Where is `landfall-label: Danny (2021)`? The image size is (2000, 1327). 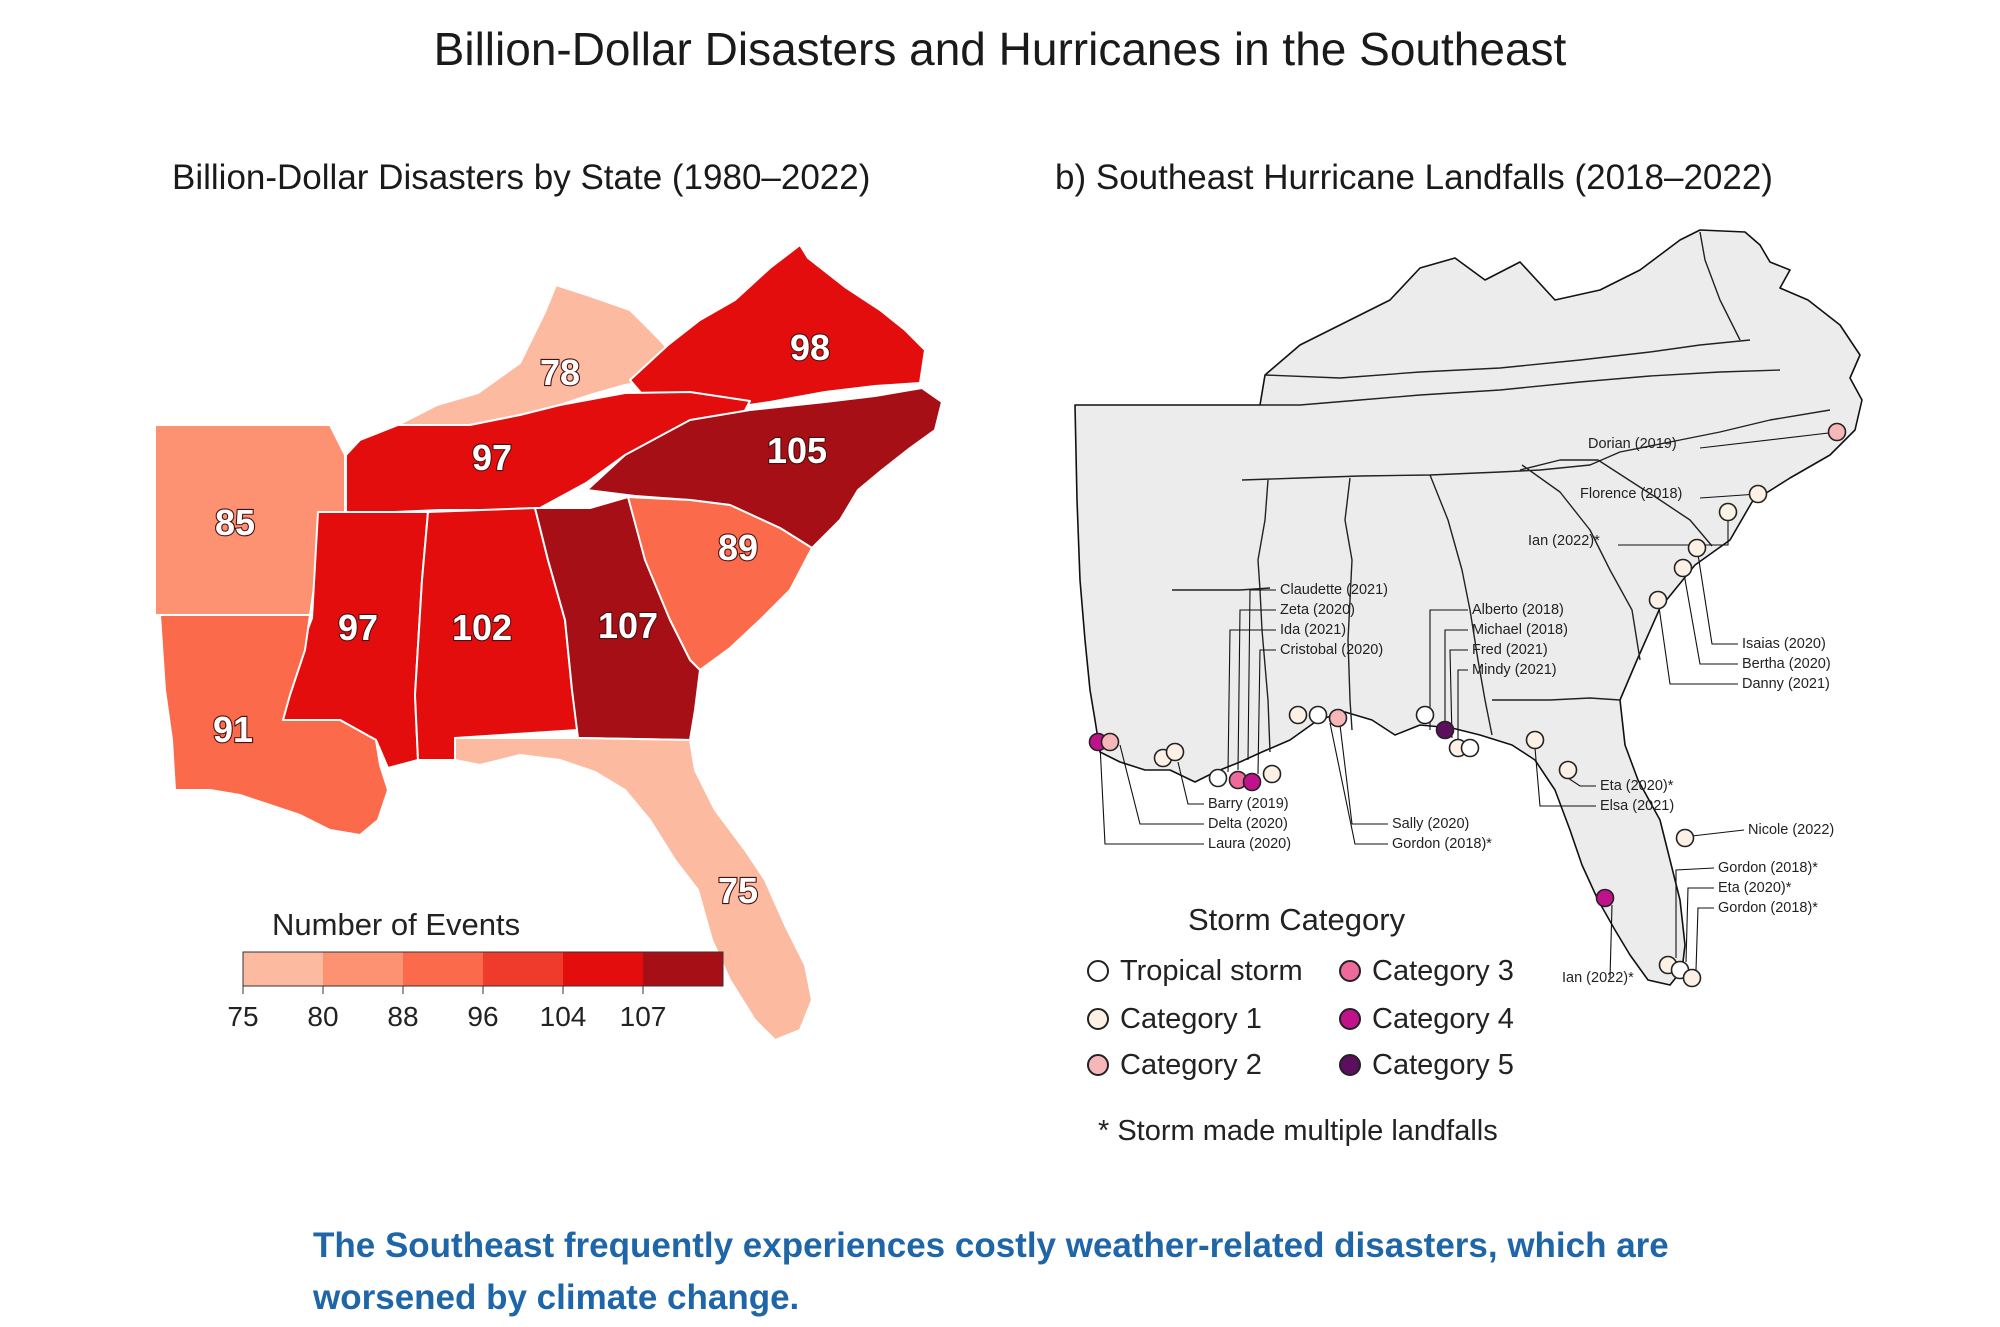
landfall-label: Danny (2021) is located at coordinates (1786, 684).